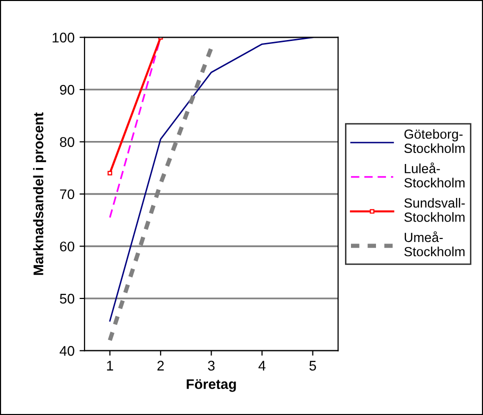 The image size is (483, 415). I want to click on y-tick-label: 60, so click(67, 247).